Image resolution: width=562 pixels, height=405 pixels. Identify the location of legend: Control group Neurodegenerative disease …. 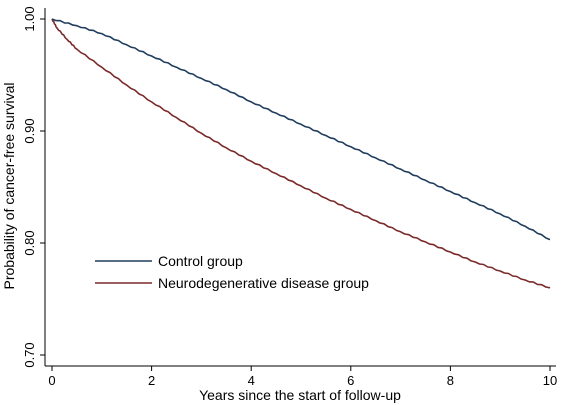
(232, 272).